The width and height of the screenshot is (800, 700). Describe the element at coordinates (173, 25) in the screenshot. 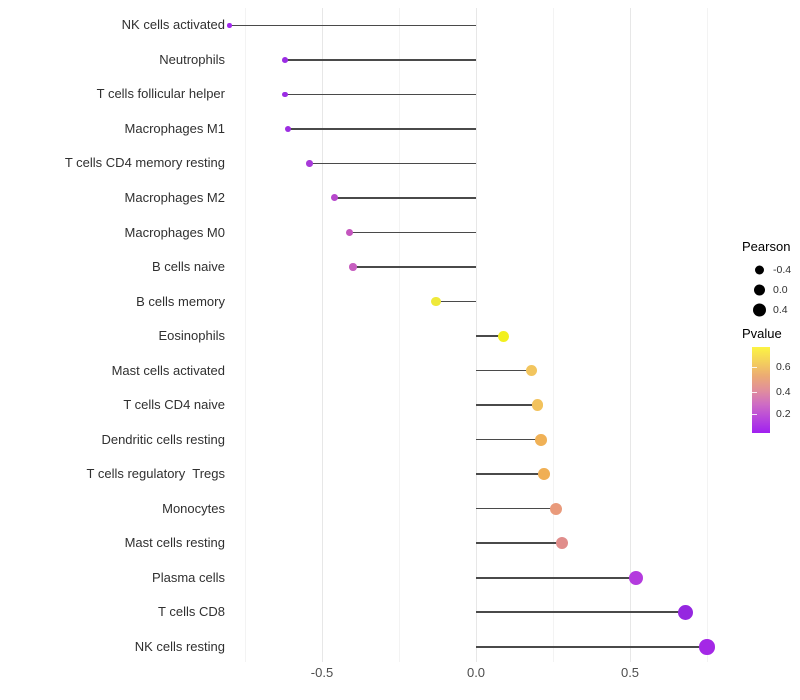

I see `y-axis-label: NK cells activated` at that location.